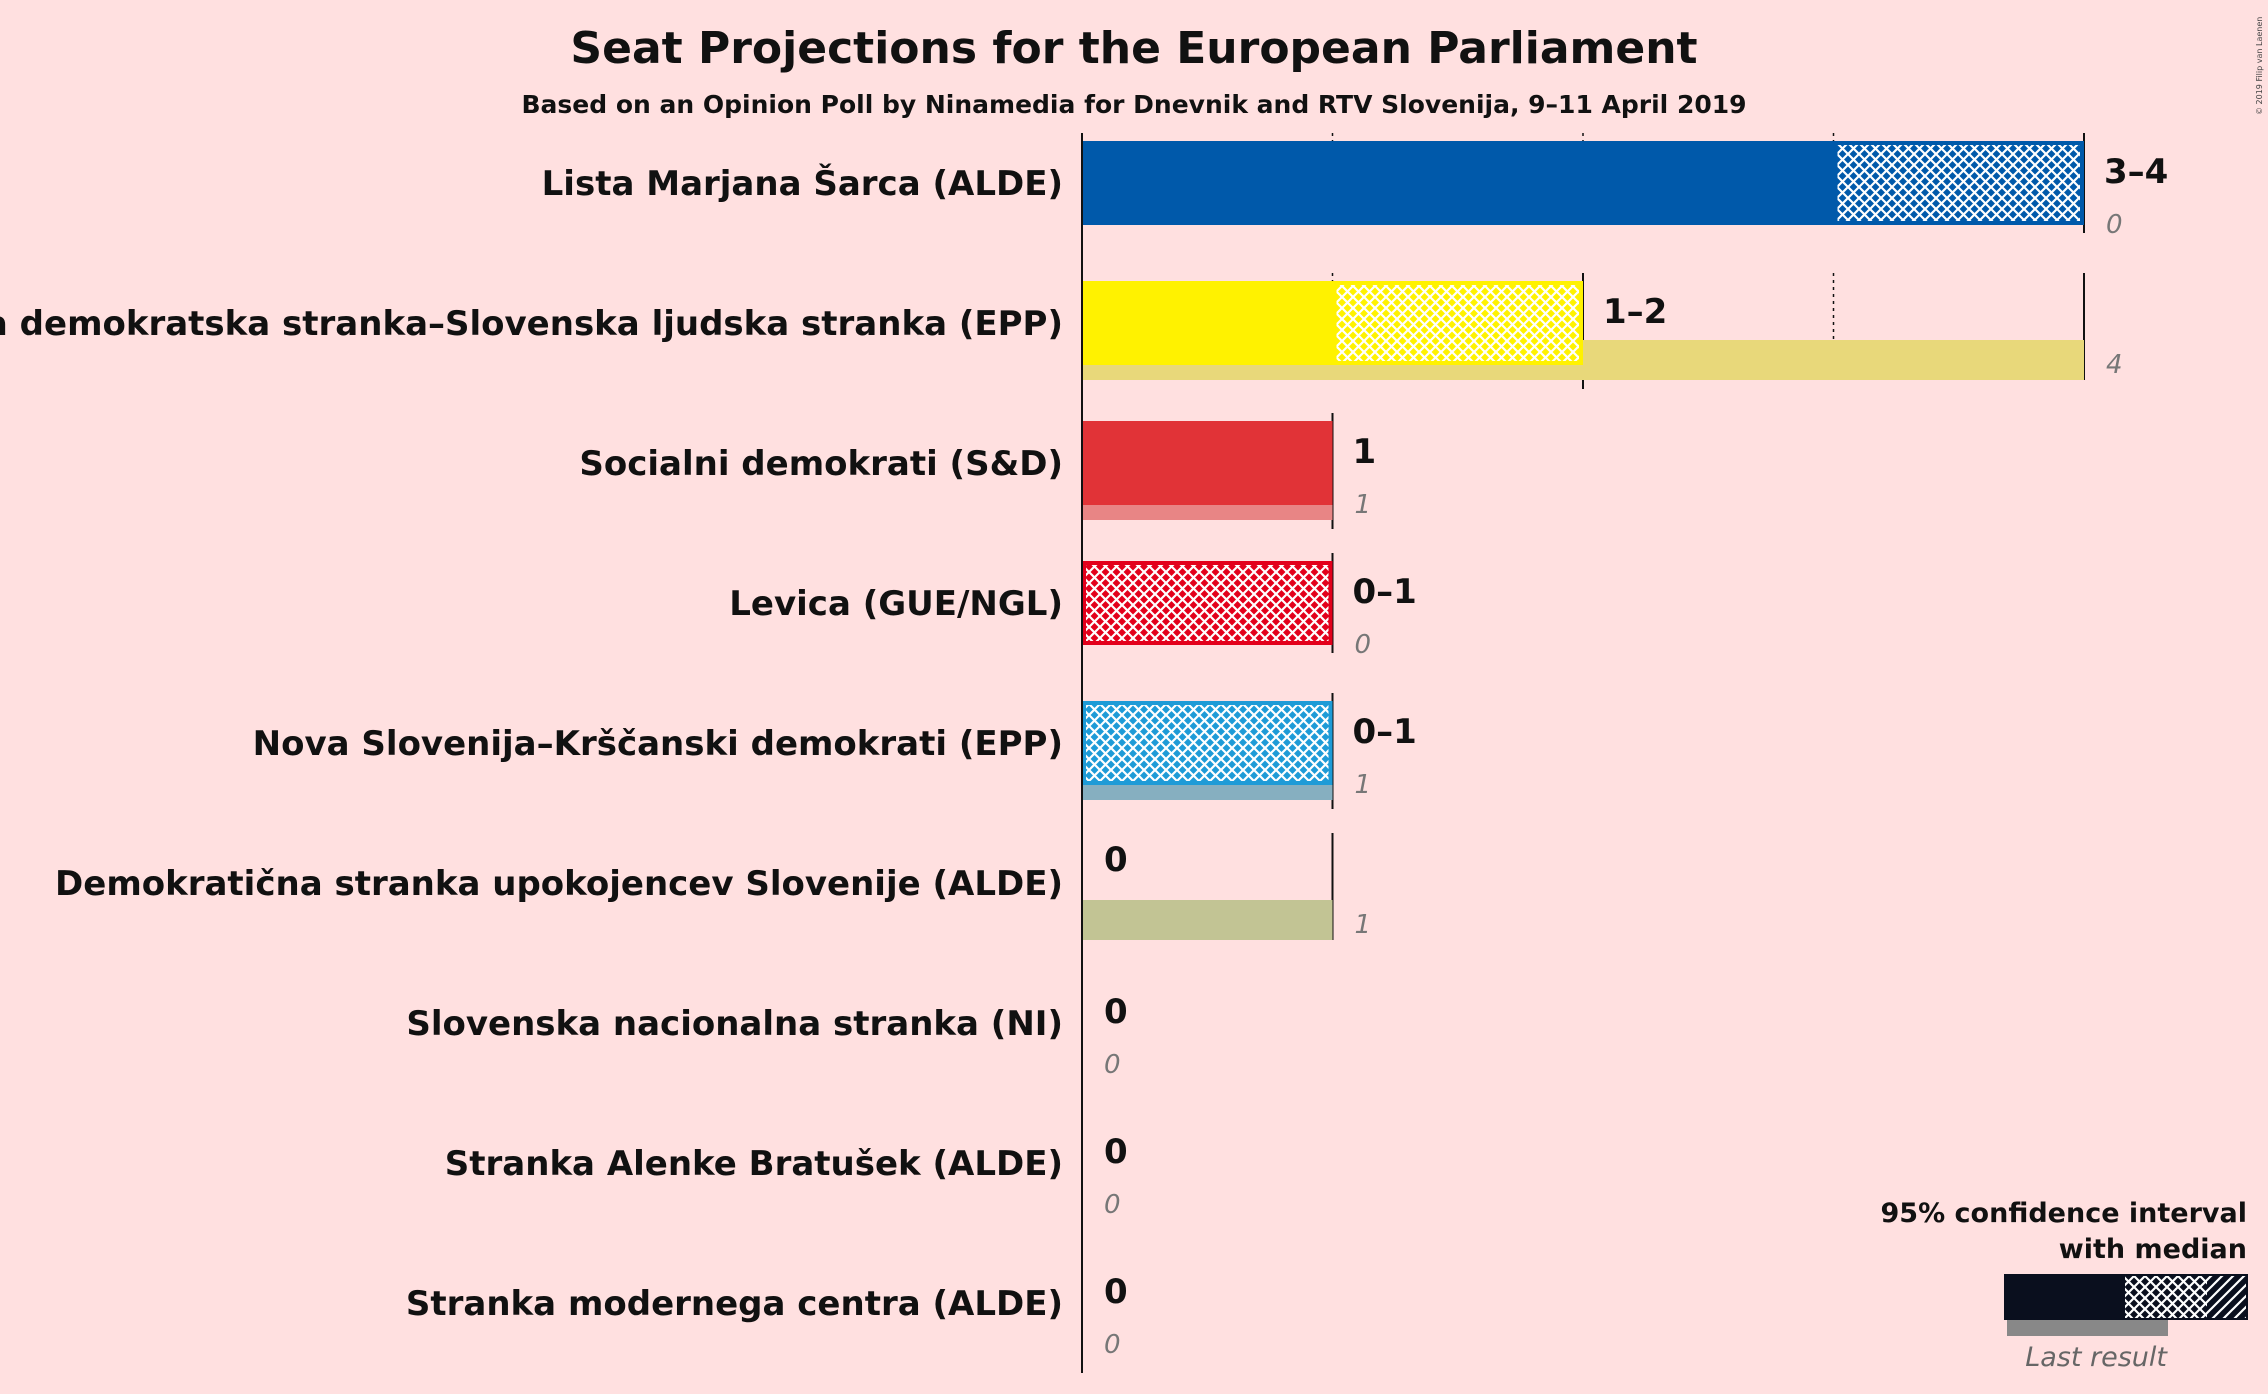  I want to click on legend-crosshatch-pattern, so click(2166, 1297).